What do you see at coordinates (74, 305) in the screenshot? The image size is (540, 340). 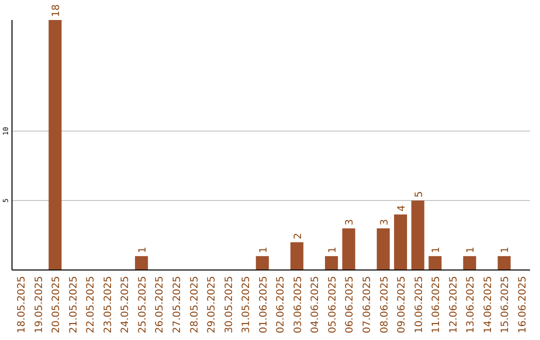 I see `x-tick-label: 21.05.2025` at bounding box center [74, 305].